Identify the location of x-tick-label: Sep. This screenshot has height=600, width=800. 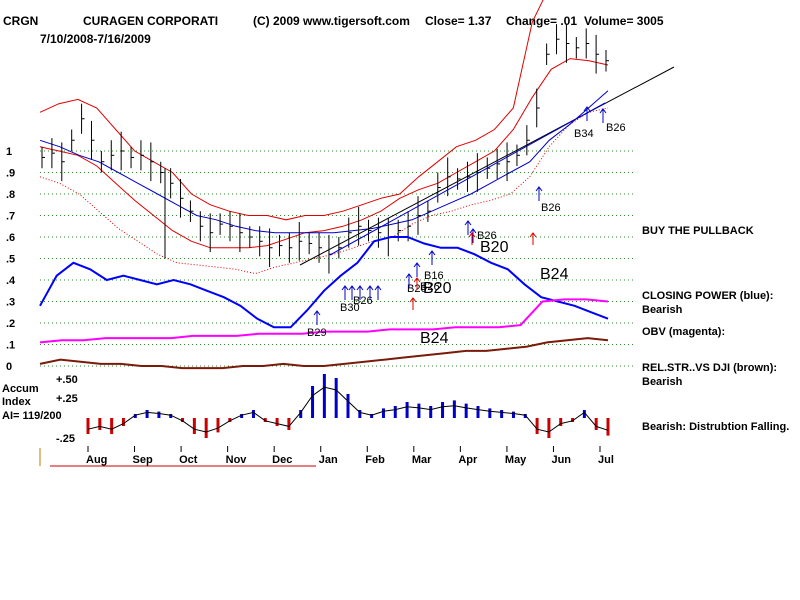
(143, 460).